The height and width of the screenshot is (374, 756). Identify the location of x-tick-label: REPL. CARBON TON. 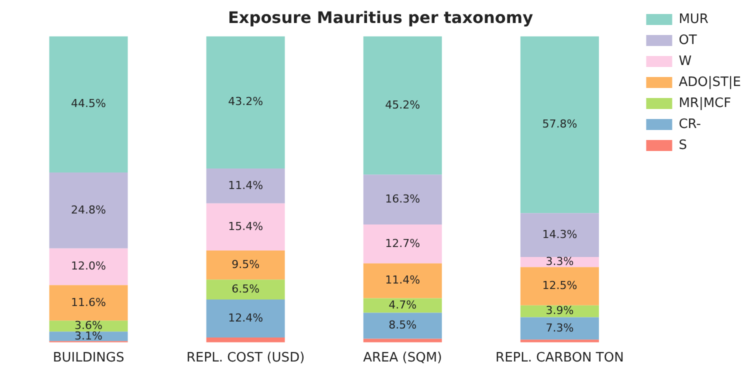
(560, 358).